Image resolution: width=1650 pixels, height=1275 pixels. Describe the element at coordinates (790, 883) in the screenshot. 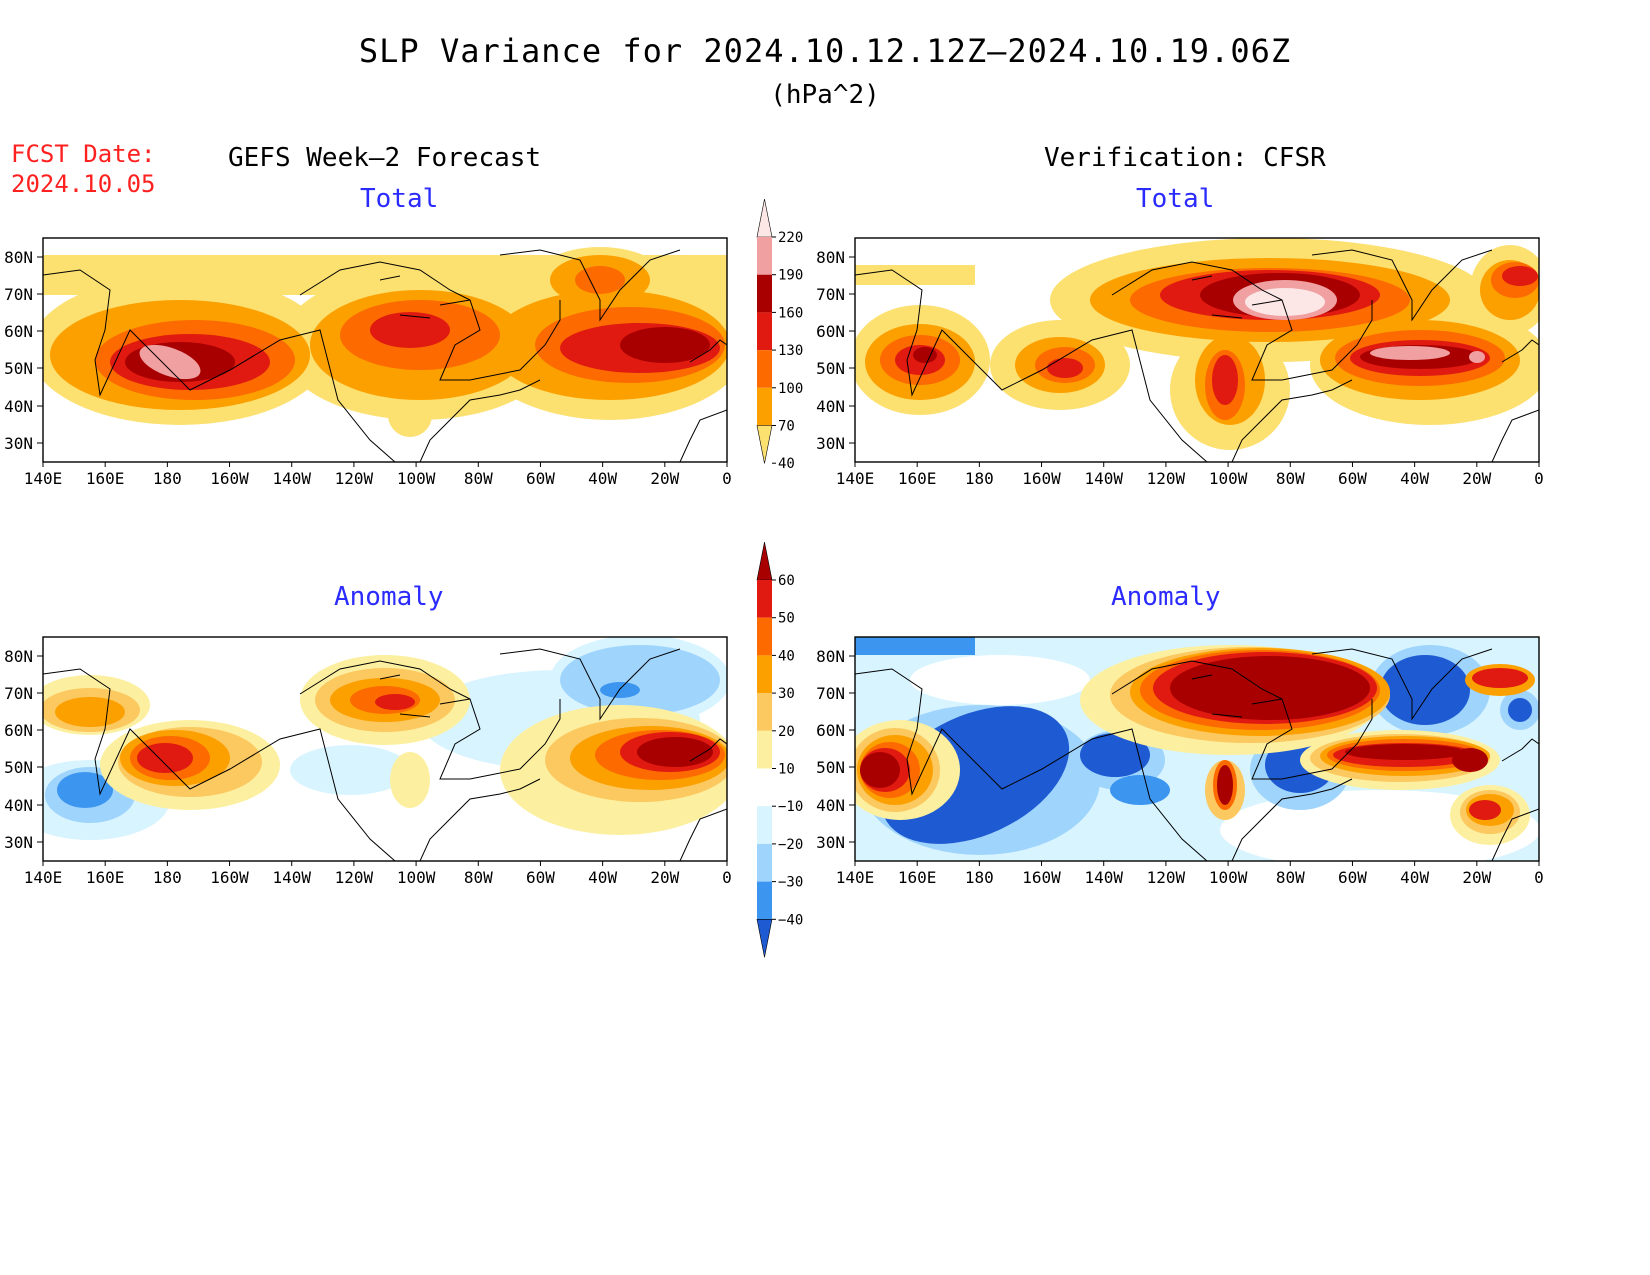

I see `colorbar-level-label: −30` at that location.